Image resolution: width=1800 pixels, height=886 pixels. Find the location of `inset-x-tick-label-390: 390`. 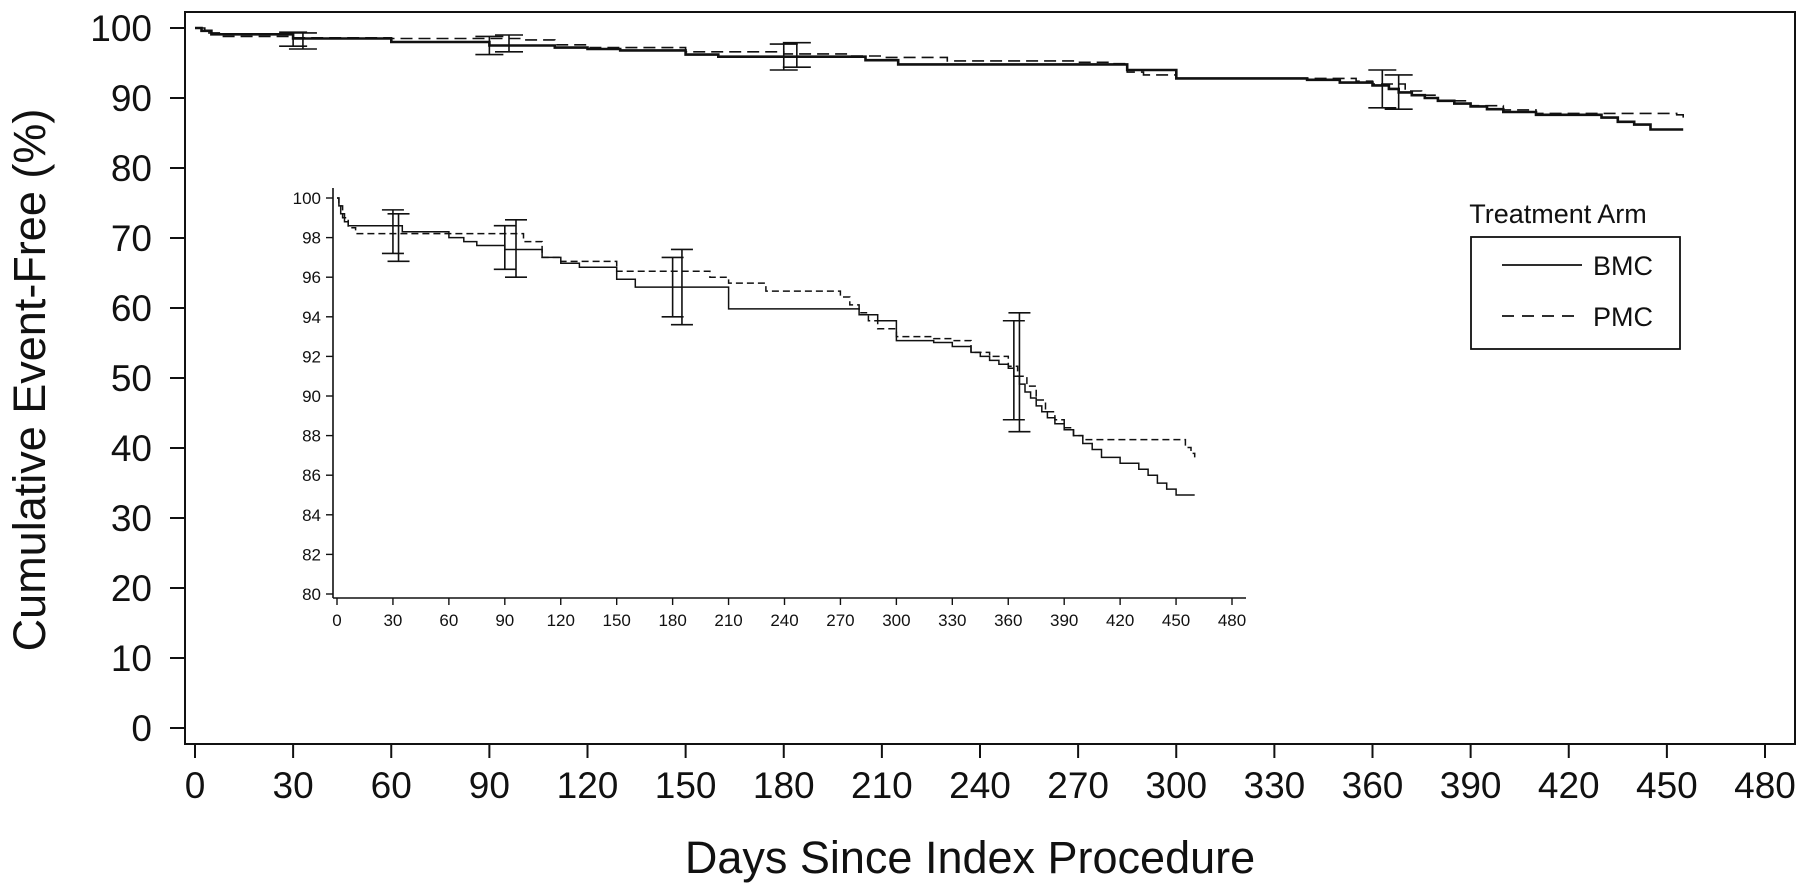

inset-x-tick-label-390: 390 is located at coordinates (1064, 620).